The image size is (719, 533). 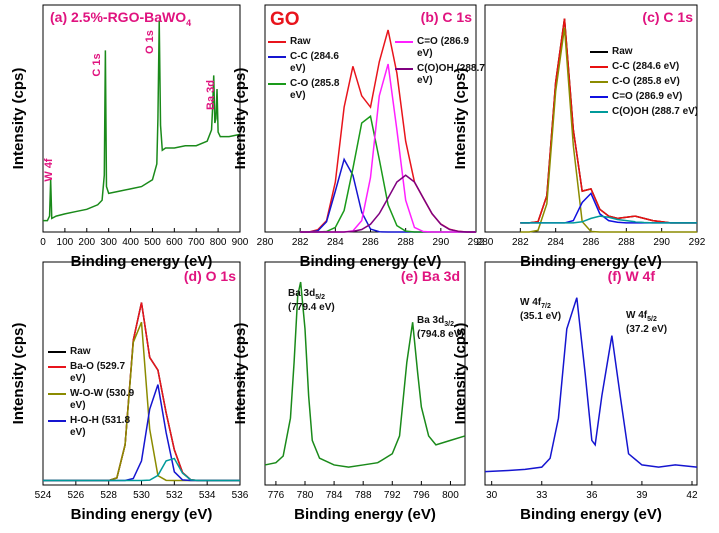 What do you see at coordinates (98, 372) in the screenshot?
I see `legend-label: Ba-O (529.7 eV)` at bounding box center [98, 372].